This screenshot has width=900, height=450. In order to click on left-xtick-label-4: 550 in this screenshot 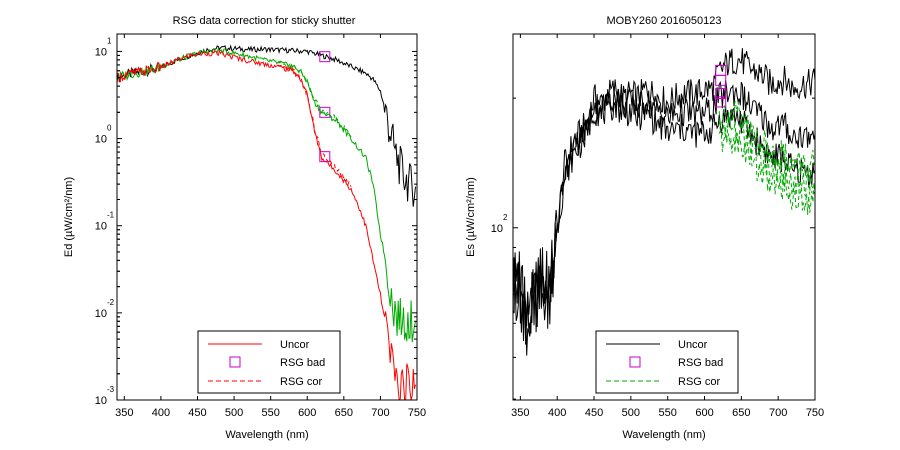, I will do `click(270, 413)`.